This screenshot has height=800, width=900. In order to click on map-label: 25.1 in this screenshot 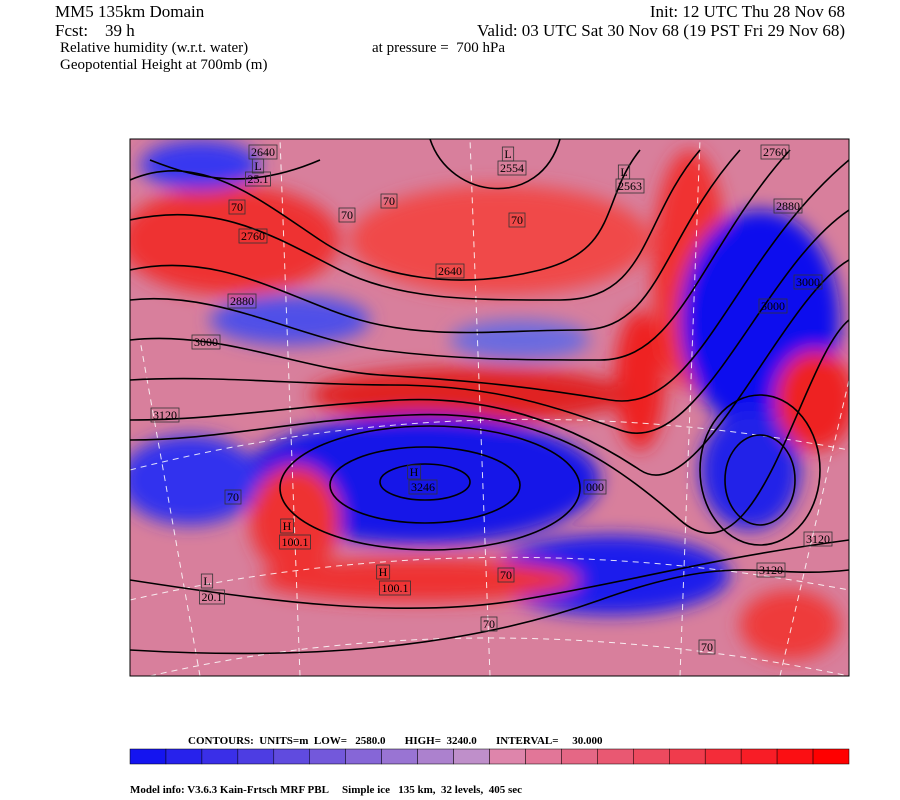, I will do `click(258, 179)`.